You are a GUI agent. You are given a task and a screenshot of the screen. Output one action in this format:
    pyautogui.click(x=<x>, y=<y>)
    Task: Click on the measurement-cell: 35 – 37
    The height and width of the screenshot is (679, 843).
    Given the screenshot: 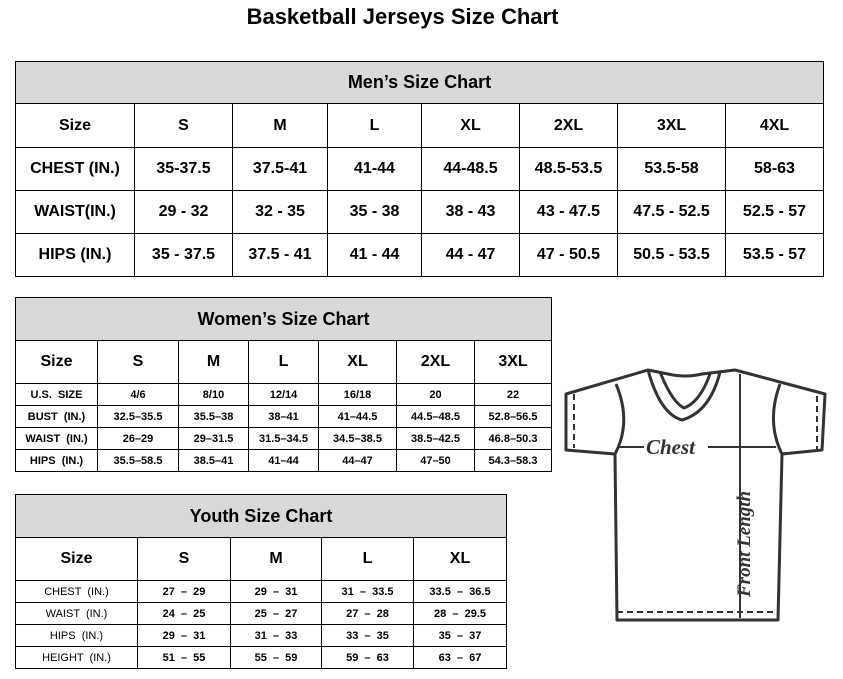 What is the action you would take?
    pyautogui.click(x=460, y=635)
    